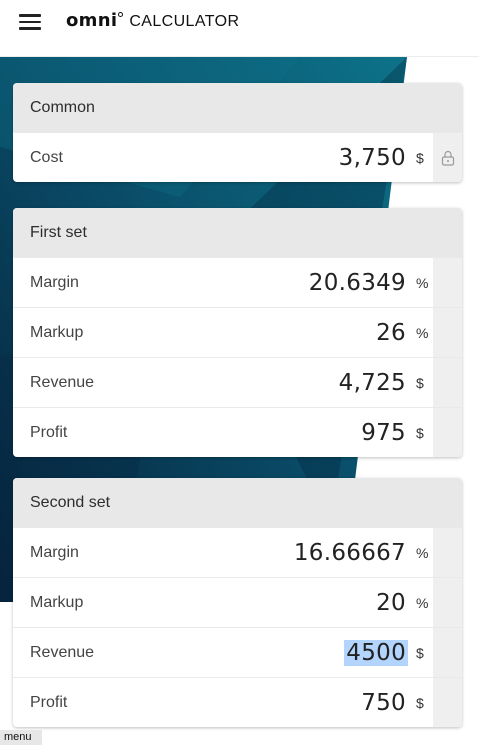  Describe the element at coordinates (237, 282) in the screenshot. I see `margin-row: Margin 20.6349 %` at that location.